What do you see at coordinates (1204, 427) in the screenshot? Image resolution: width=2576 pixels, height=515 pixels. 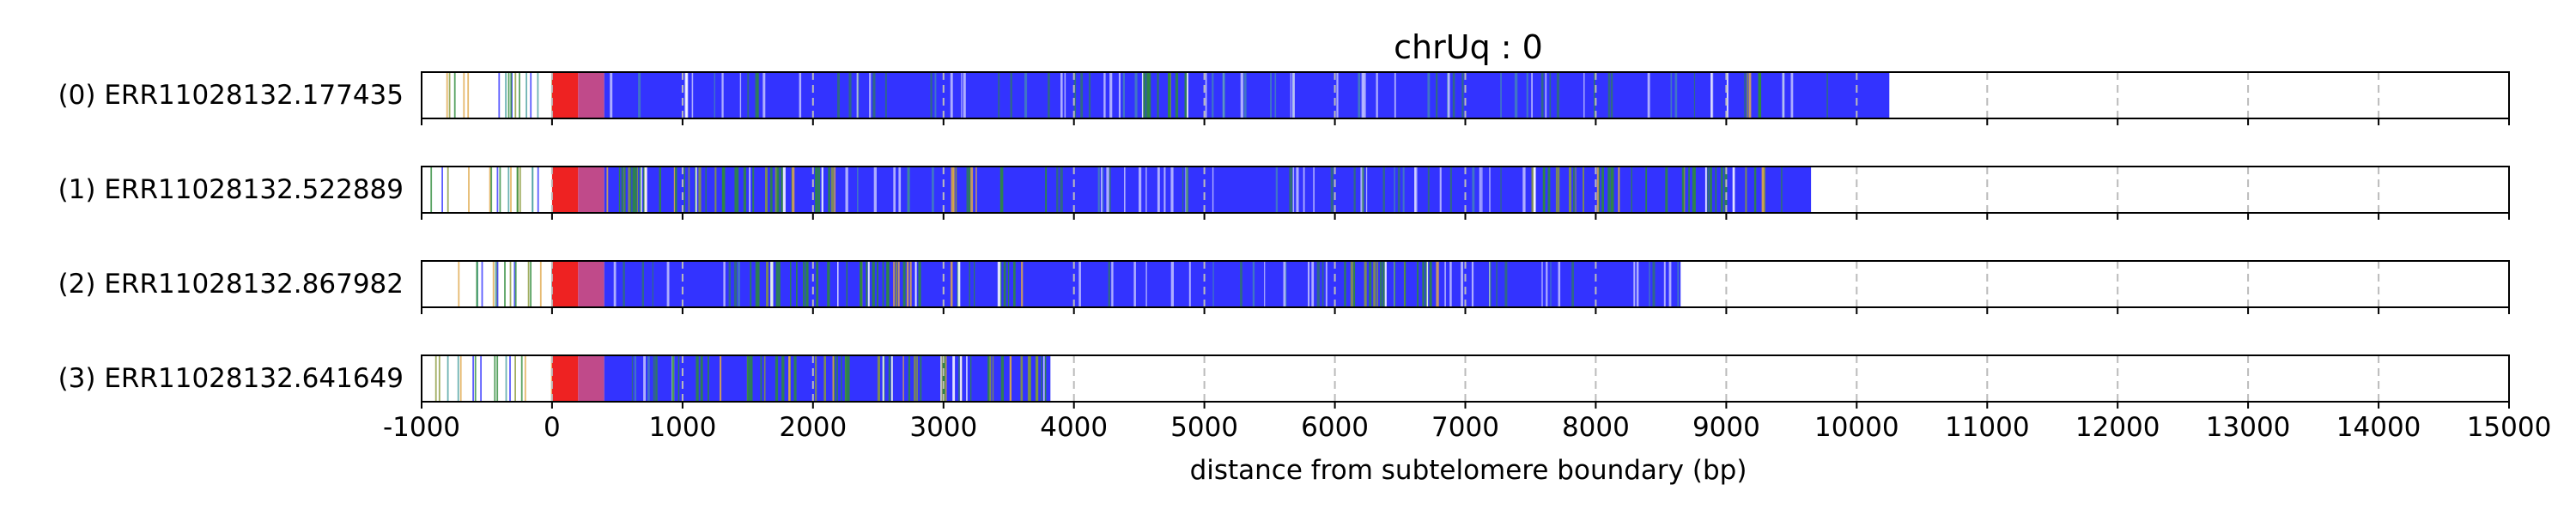 I see `x-tick-label: 5000` at bounding box center [1204, 427].